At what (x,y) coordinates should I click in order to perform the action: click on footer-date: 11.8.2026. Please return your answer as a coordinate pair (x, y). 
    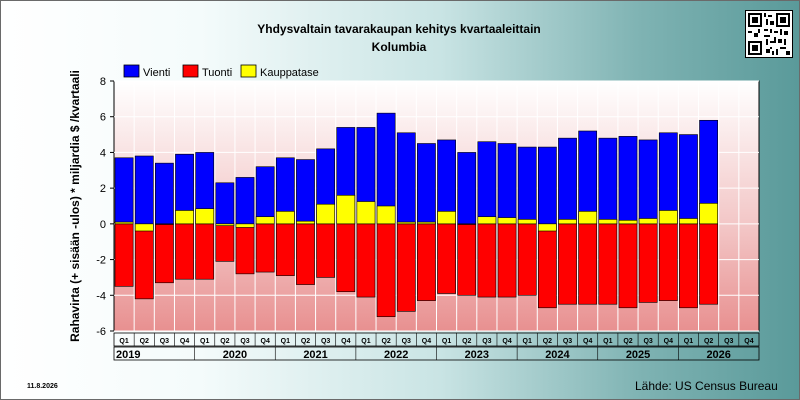
    Looking at the image, I should click on (42, 386).